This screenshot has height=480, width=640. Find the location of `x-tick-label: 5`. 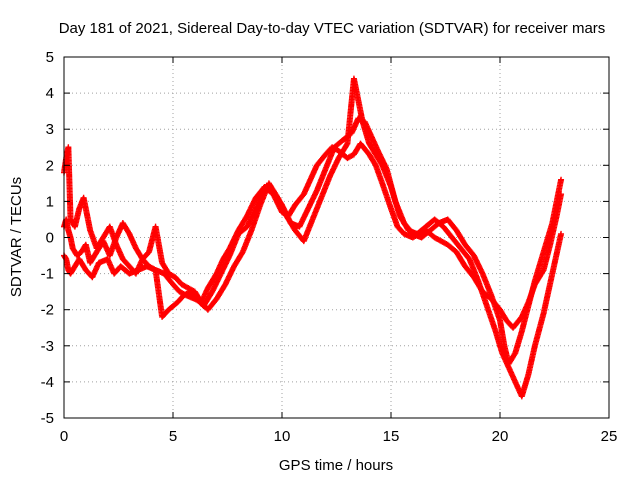

x-tick-label: 5 is located at coordinates (173, 436).